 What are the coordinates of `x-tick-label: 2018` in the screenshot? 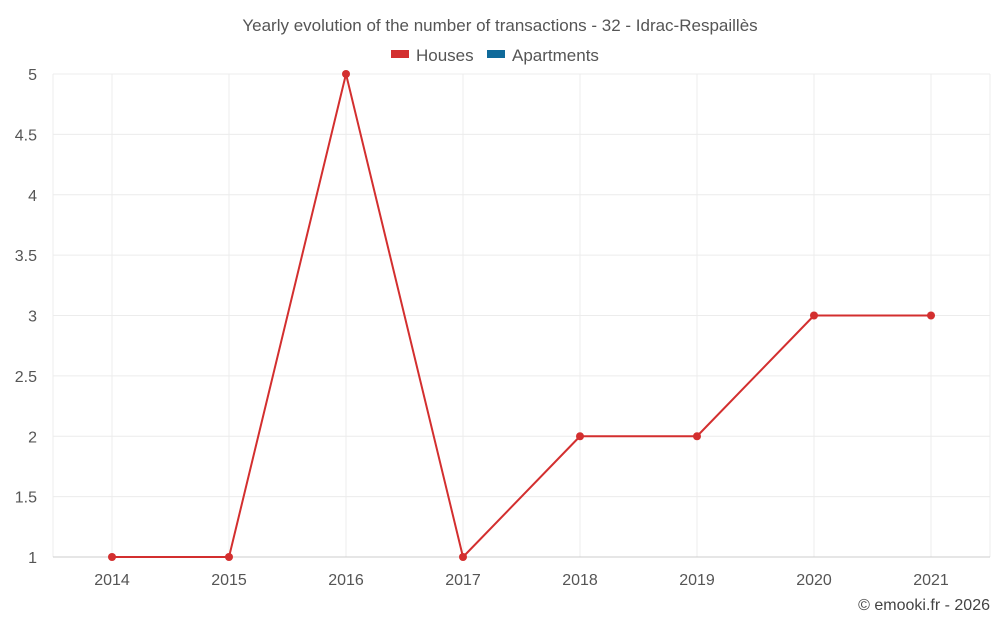 It's located at (580, 580).